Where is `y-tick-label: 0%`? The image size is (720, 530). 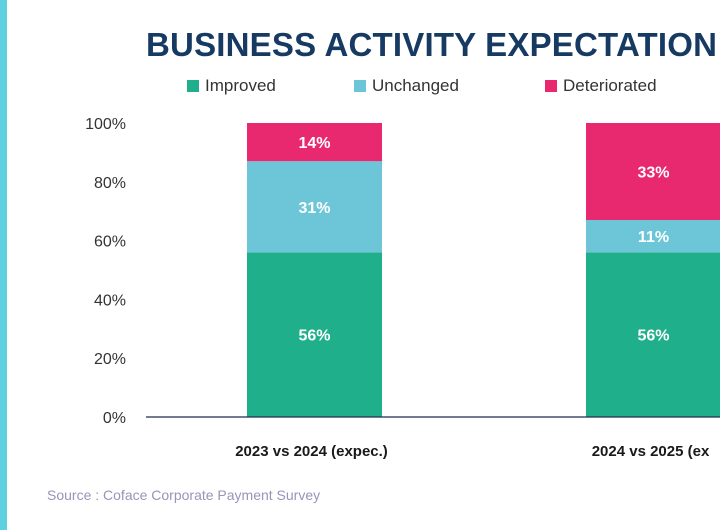 y-tick-label: 0% is located at coordinates (114, 418).